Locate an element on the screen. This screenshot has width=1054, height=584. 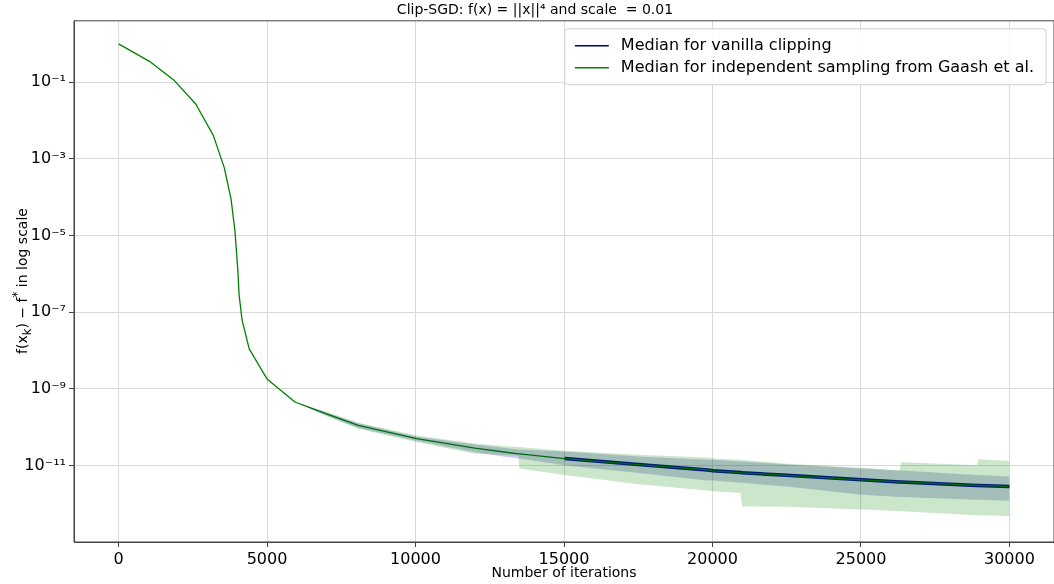
chart-title: Clip-SGD: f(x) = ||x||⁴ and scale = 0.01 is located at coordinates (535, 10).